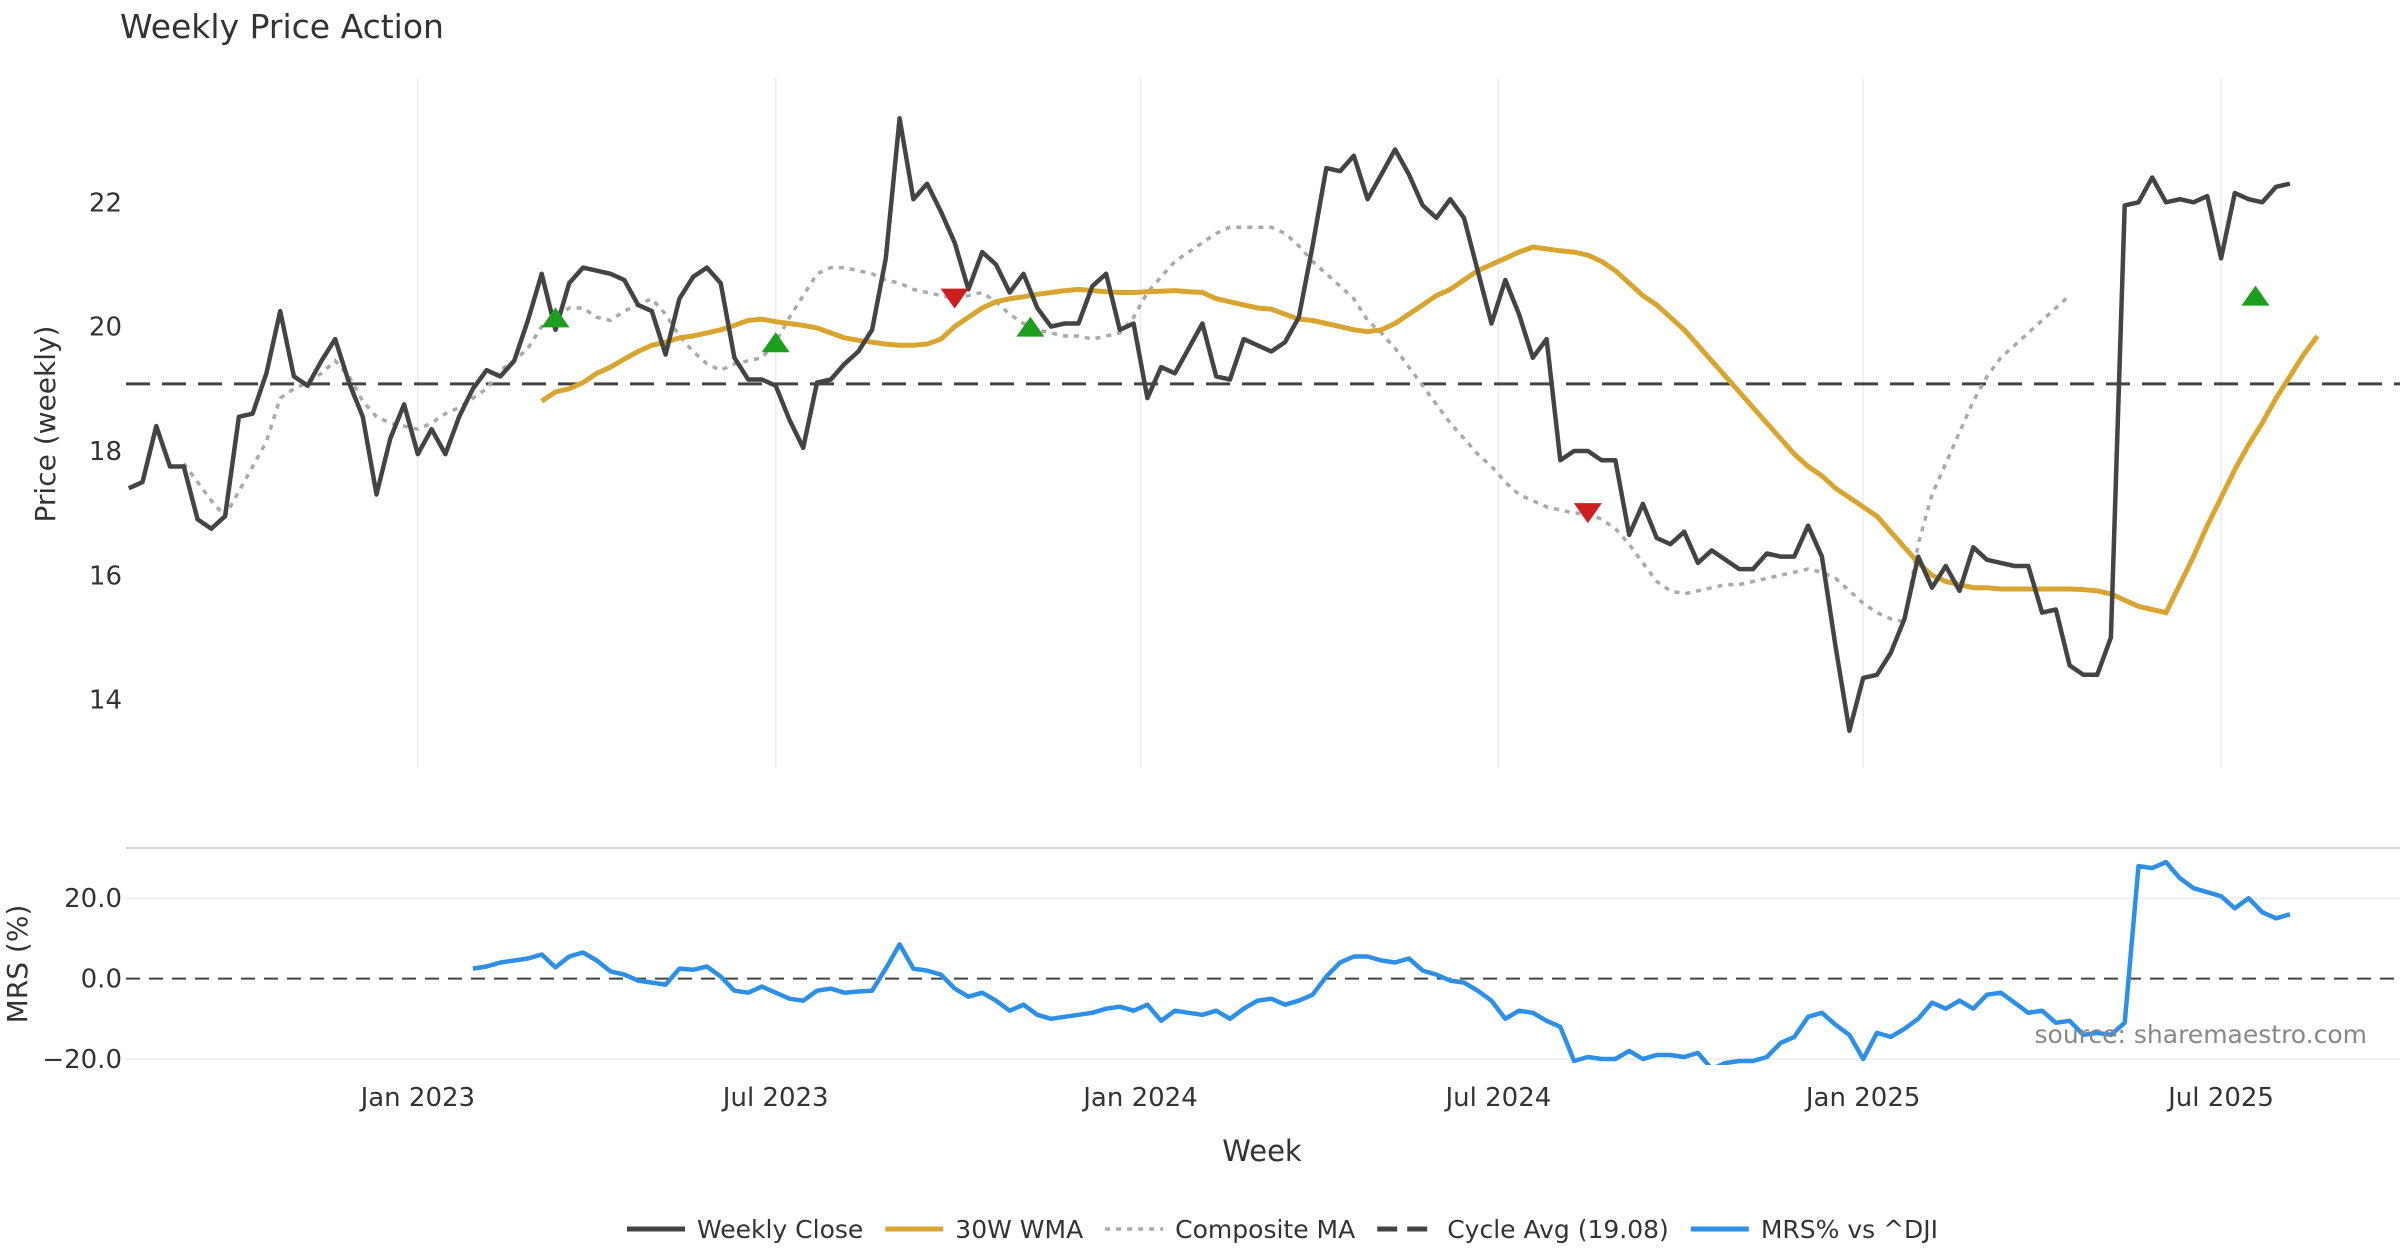 This screenshot has height=1260, width=2400. What do you see at coordinates (1405, 404) in the screenshot?
I see `signal-markers` at bounding box center [1405, 404].